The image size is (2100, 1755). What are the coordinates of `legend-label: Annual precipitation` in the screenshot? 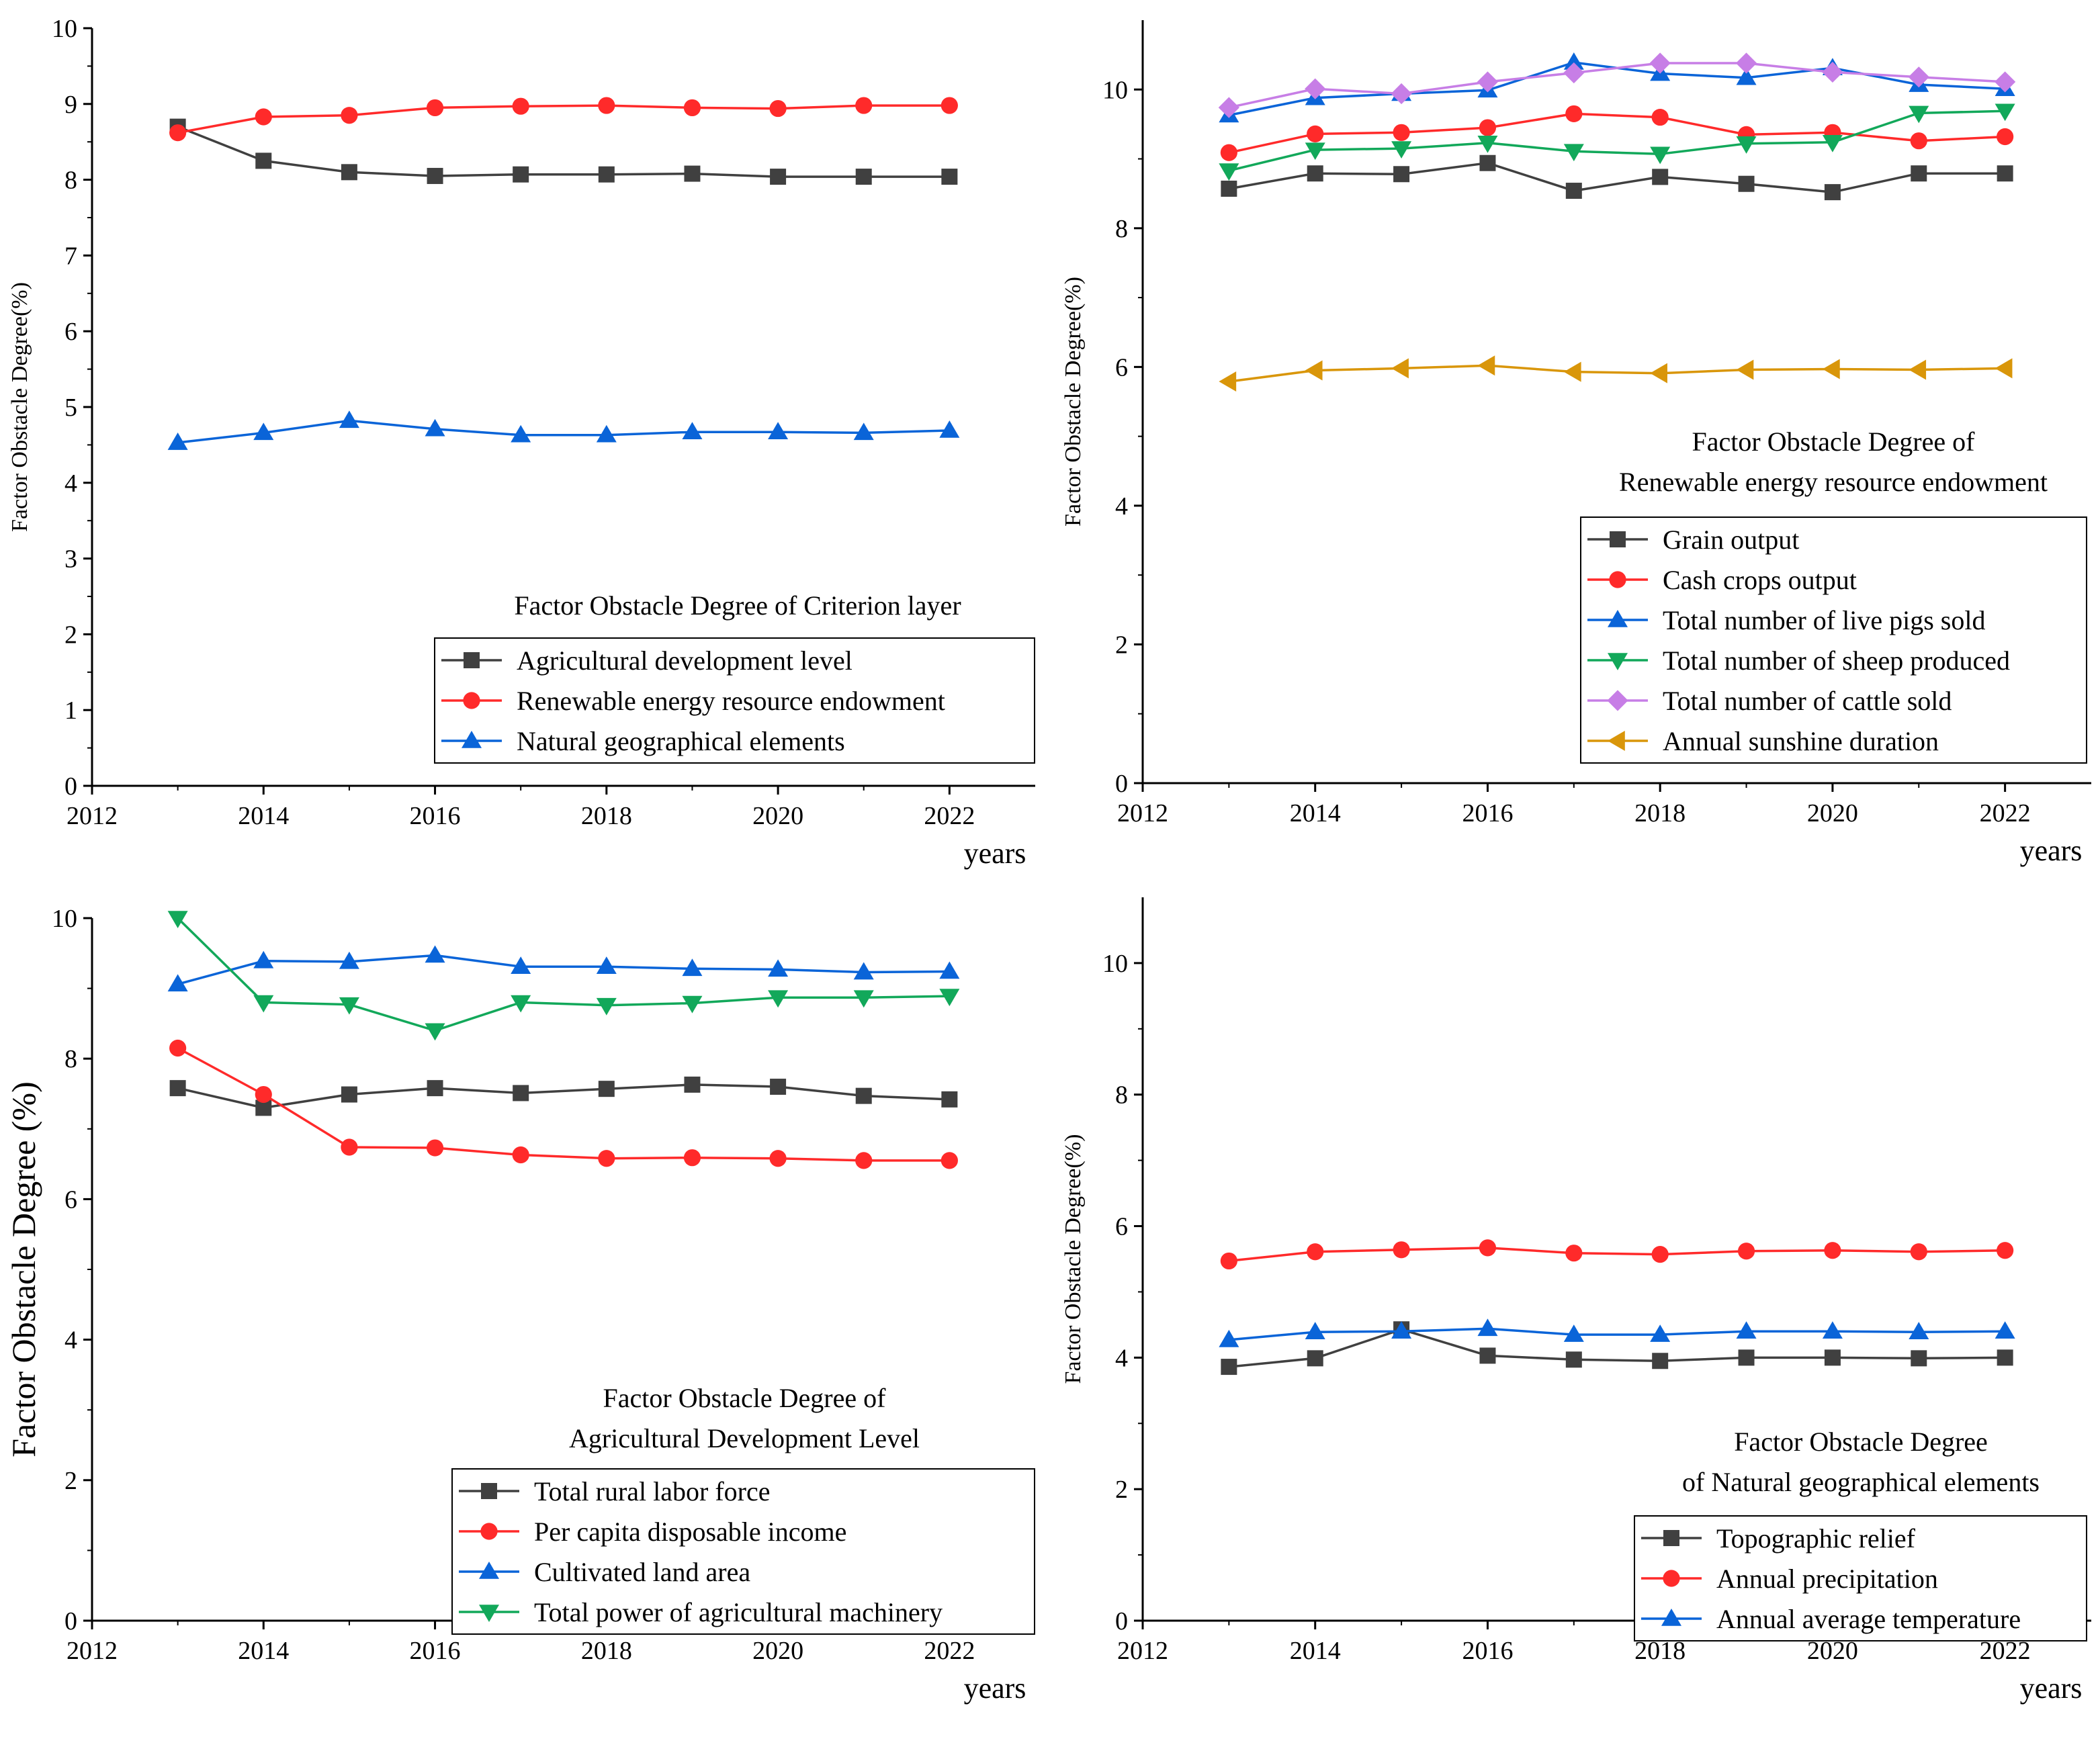 It's located at (1827, 1579).